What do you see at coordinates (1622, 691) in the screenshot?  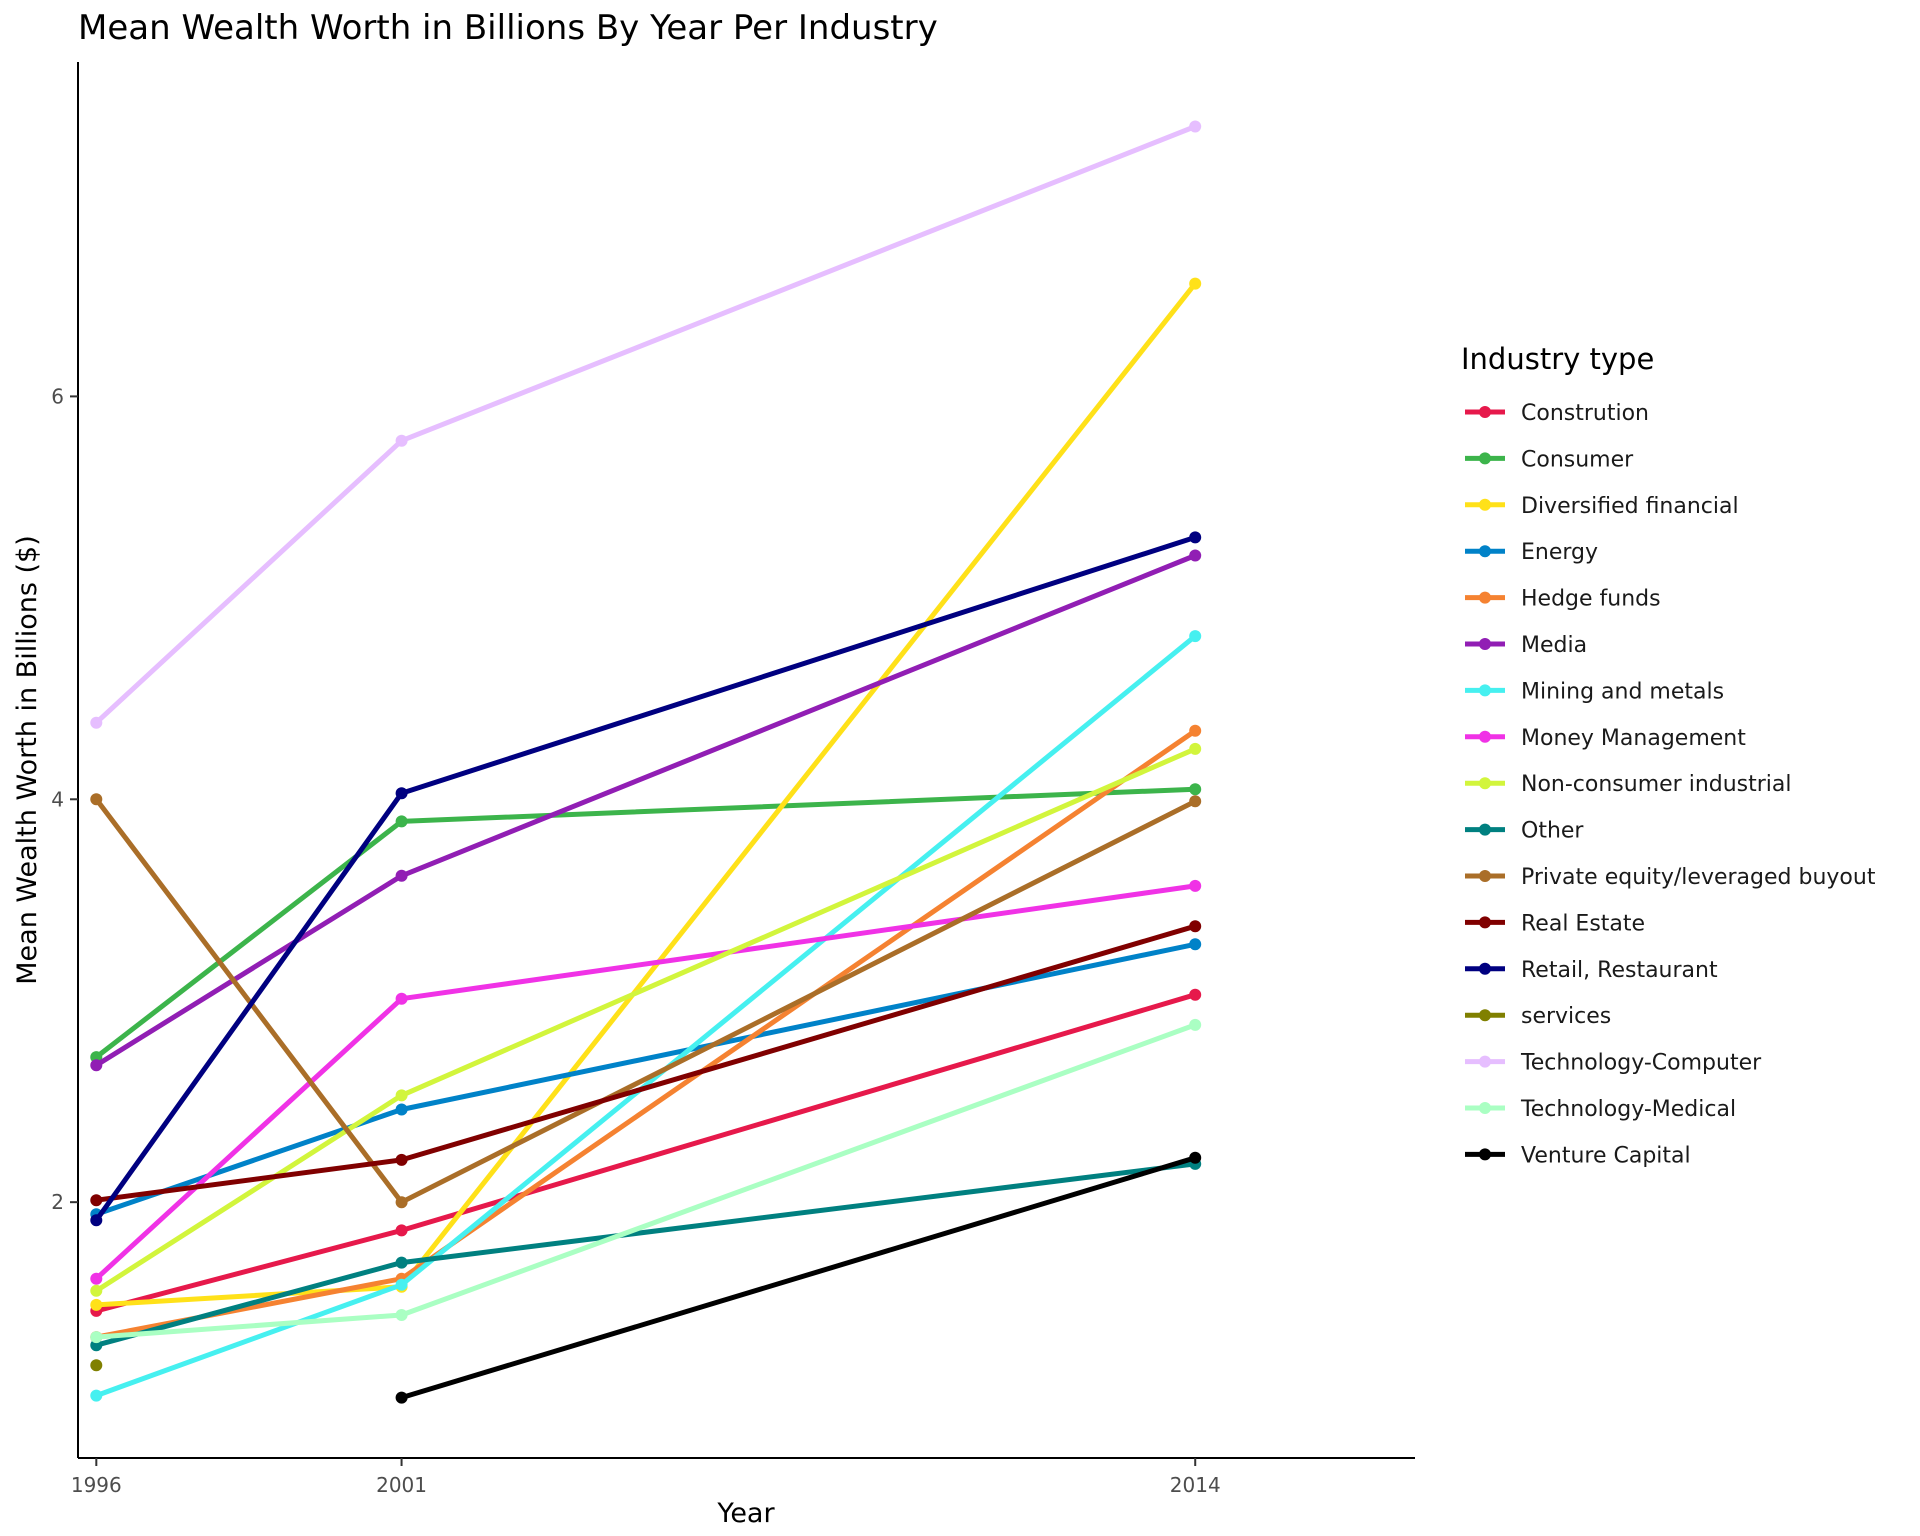 I see `legend-label: Mining and metals` at bounding box center [1622, 691].